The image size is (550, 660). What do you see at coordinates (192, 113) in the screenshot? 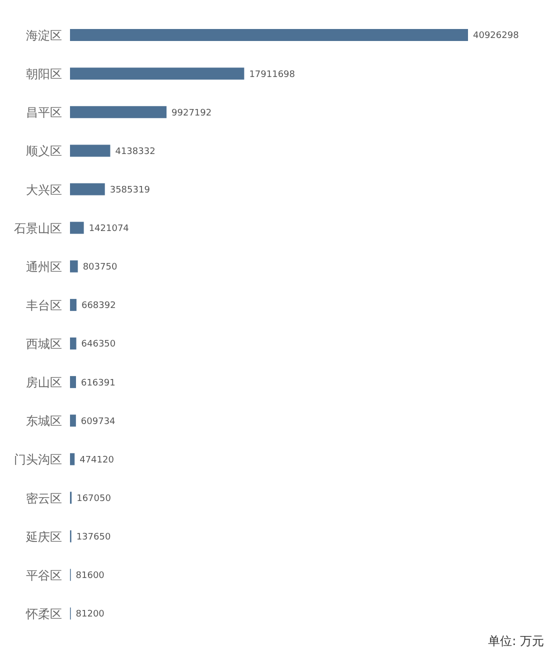
I see `data-label: 9927192` at bounding box center [192, 113].